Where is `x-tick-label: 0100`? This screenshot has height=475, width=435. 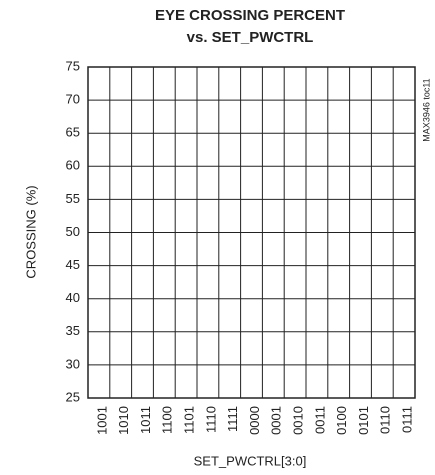 x-tick-label: 0100 is located at coordinates (341, 420).